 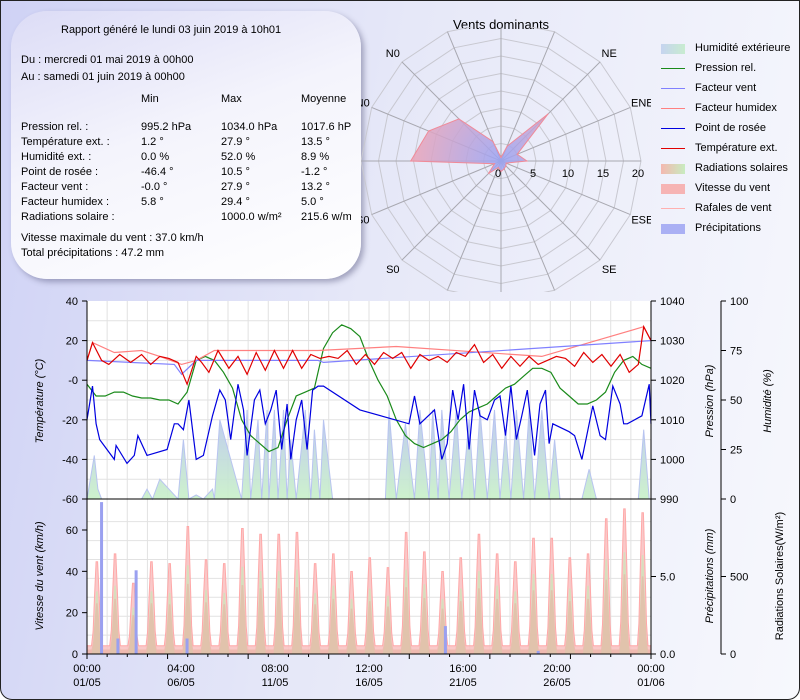 I want to click on y-right2-tick: 500, so click(x=739, y=578).